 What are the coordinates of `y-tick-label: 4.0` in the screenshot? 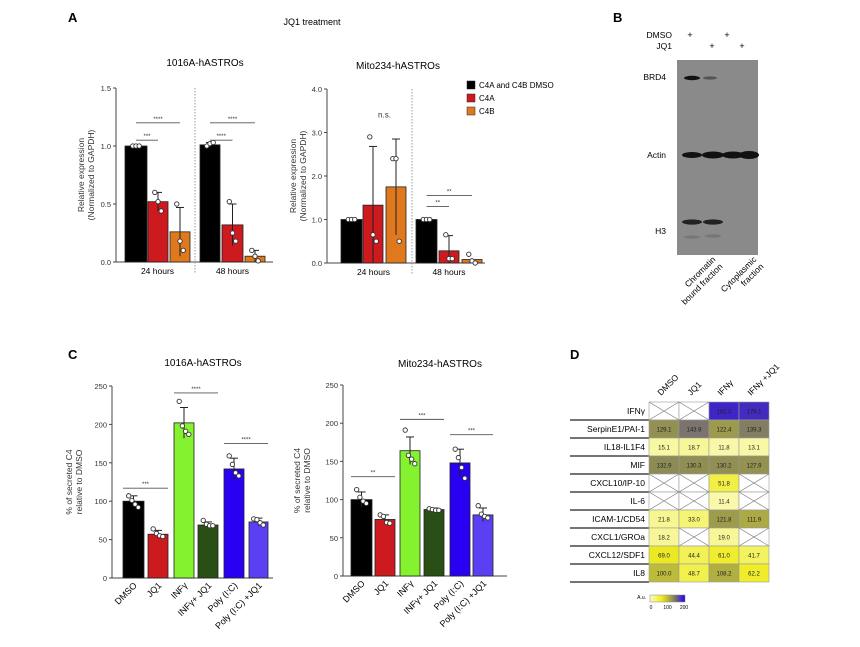 It's located at (317, 89).